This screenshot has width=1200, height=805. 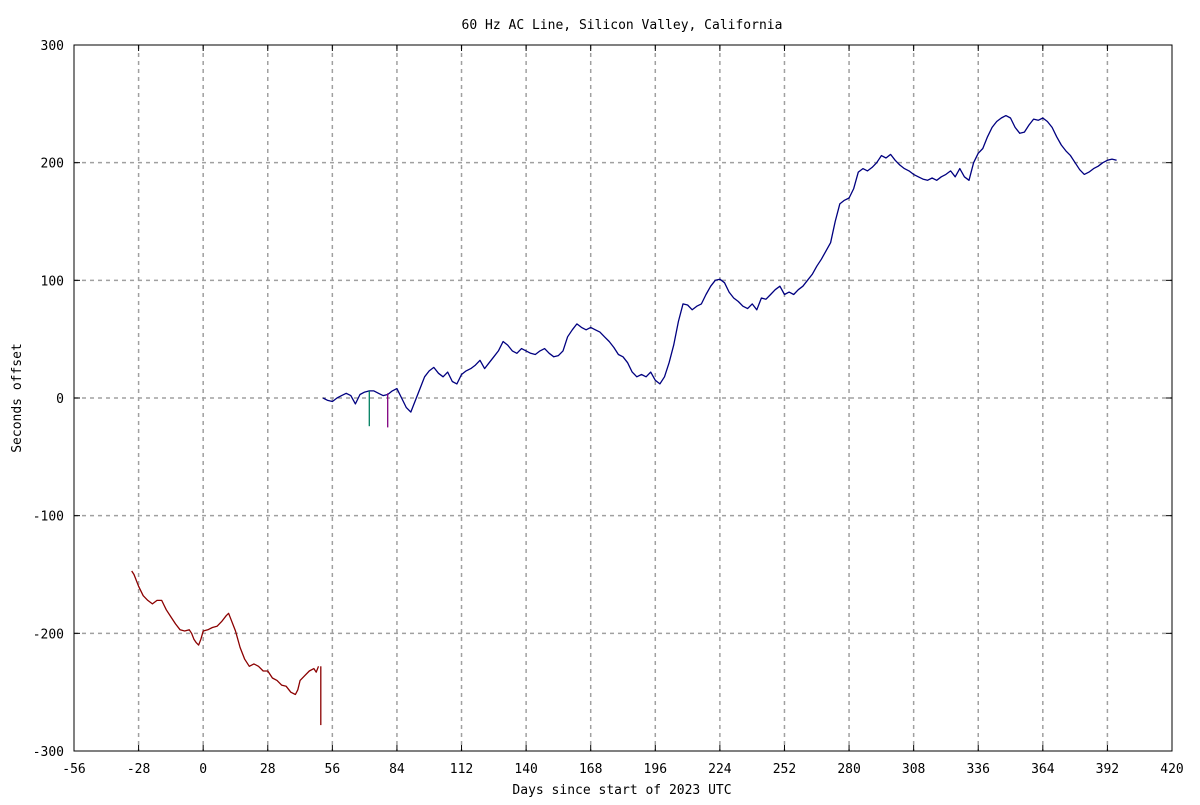 What do you see at coordinates (461, 769) in the screenshot?
I see `x-tick-label: 112` at bounding box center [461, 769].